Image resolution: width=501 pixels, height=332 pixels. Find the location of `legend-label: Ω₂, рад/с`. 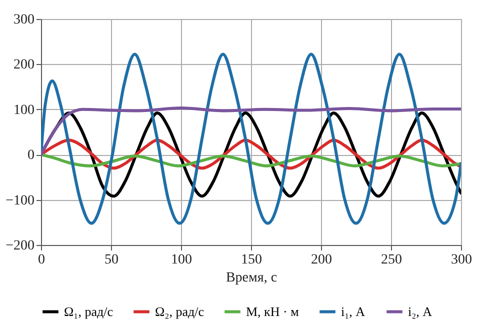

legend-label: Ω₂, рад/с is located at coordinates (179, 311).